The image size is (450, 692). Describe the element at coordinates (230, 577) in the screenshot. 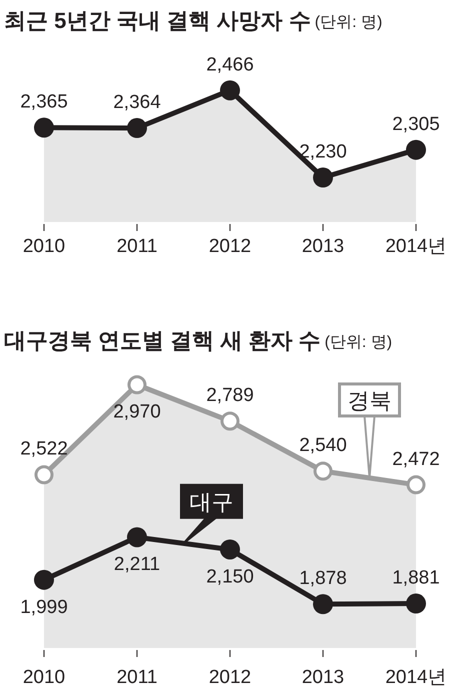

I see `data-label: 2,150` at that location.